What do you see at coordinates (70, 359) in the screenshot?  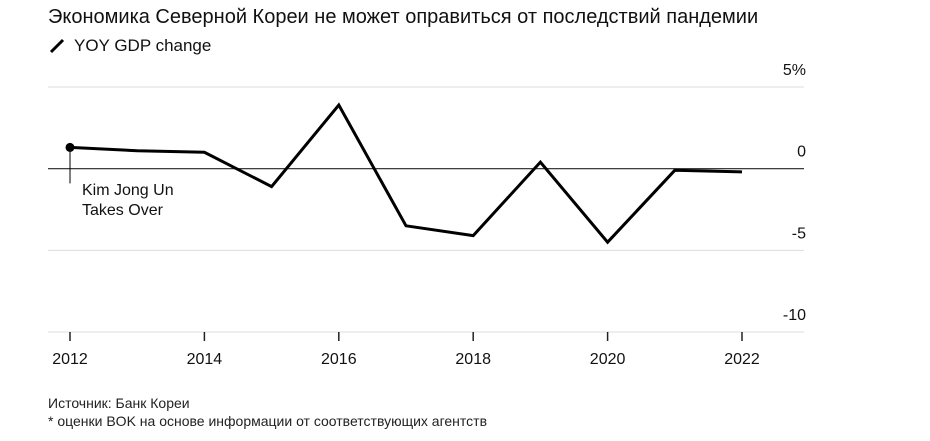 I see `x-tick-label: 2012` at bounding box center [70, 359].